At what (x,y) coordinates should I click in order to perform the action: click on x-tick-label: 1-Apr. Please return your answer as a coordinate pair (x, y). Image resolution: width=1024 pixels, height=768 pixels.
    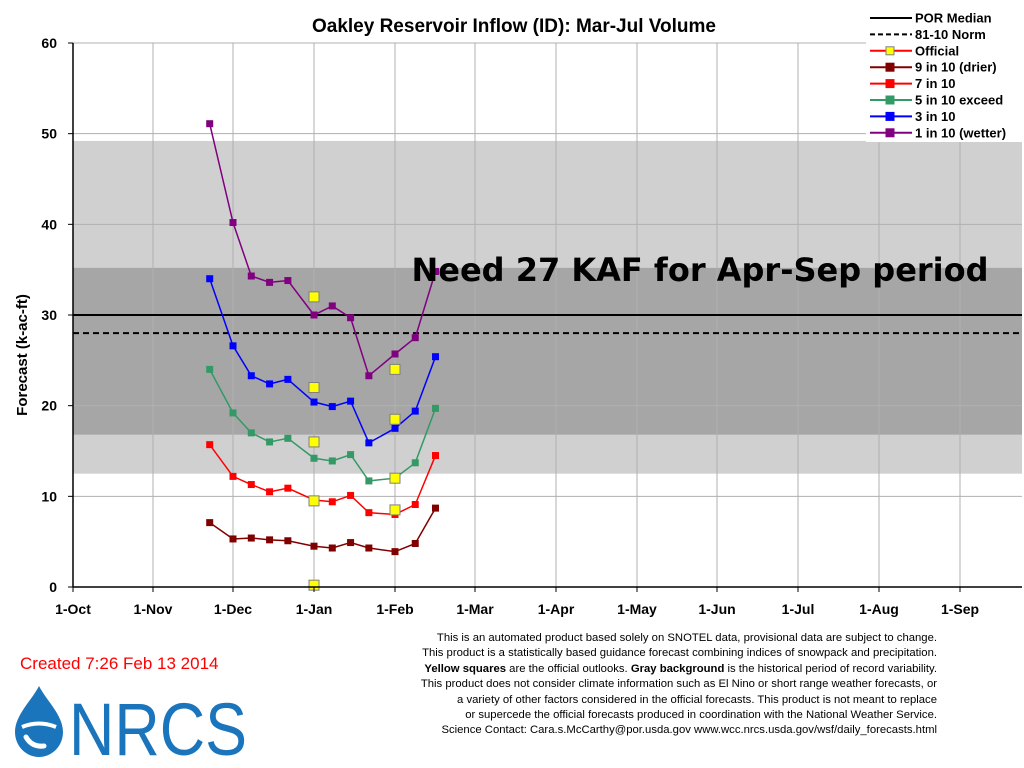
    Looking at the image, I should click on (556, 609).